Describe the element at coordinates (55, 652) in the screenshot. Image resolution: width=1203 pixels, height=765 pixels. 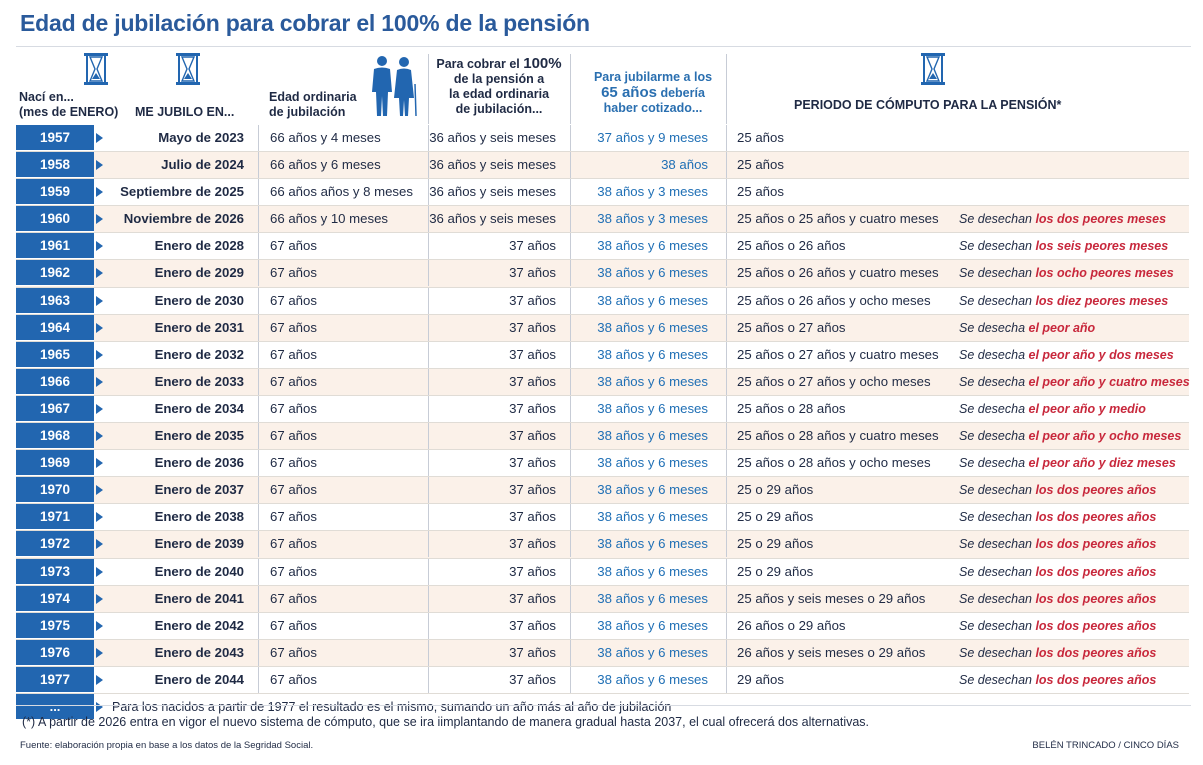
I see `birth-year: 1976` at that location.